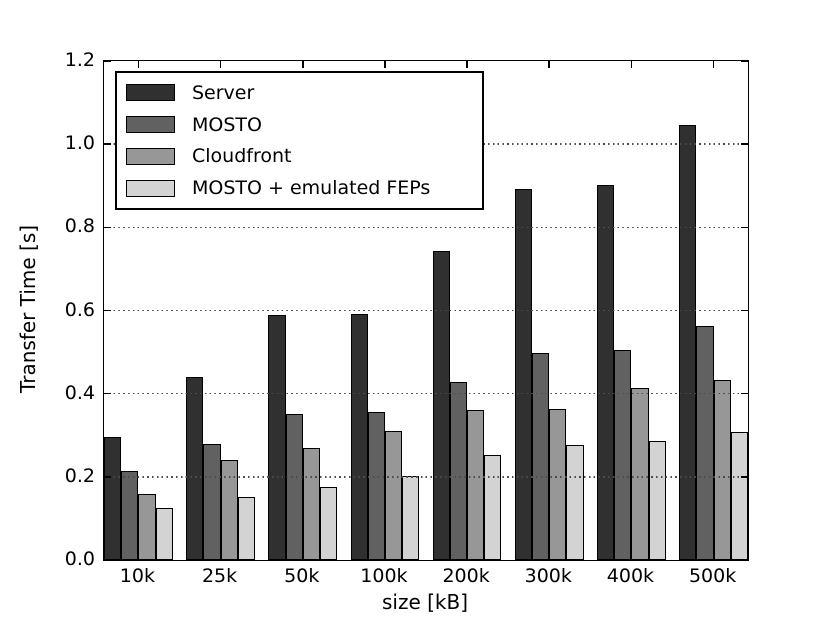 Image resolution: width=830 pixels, height=623 pixels. I want to click on bar-server-200k, so click(441, 405).